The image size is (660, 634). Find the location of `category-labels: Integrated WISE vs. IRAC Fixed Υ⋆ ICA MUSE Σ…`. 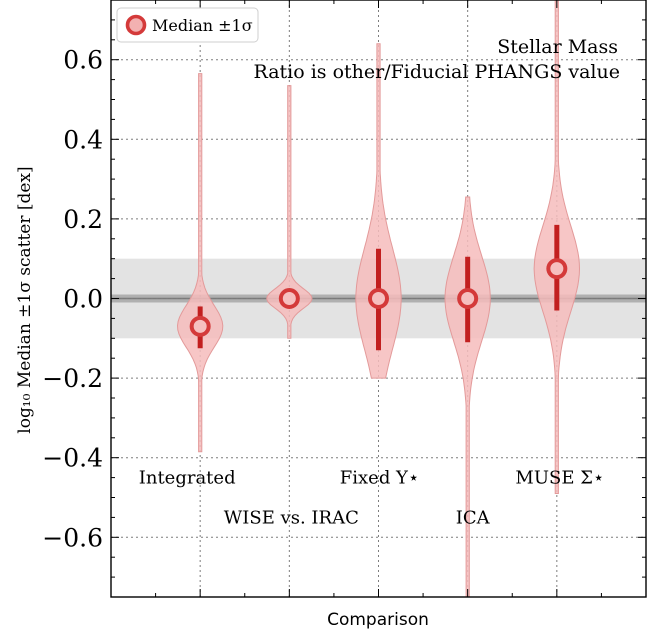

category-labels: Integrated WISE vs. IRAC Fixed Υ⋆ ICA MUSE Σ… is located at coordinates (371, 498).